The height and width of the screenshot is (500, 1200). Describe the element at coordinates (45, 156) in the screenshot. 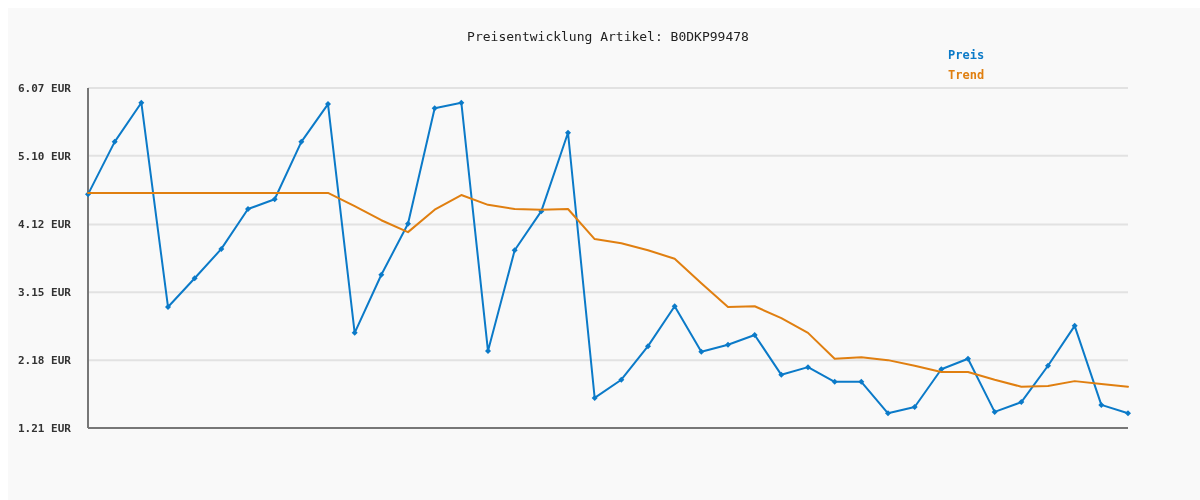

I see `y-tick-label: 5.10 EUR` at that location.